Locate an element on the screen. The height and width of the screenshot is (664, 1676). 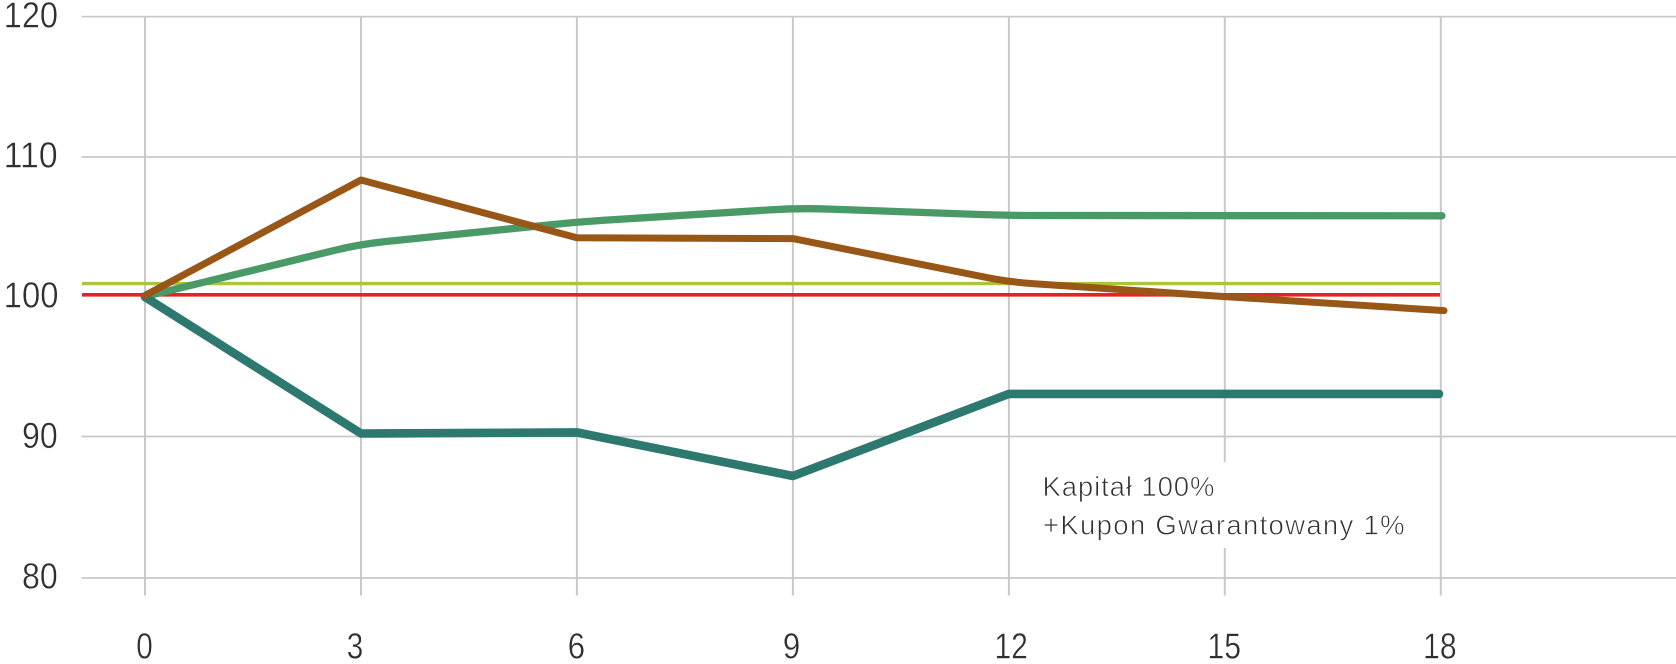
svg-text: 100 is located at coordinates (31, 294).